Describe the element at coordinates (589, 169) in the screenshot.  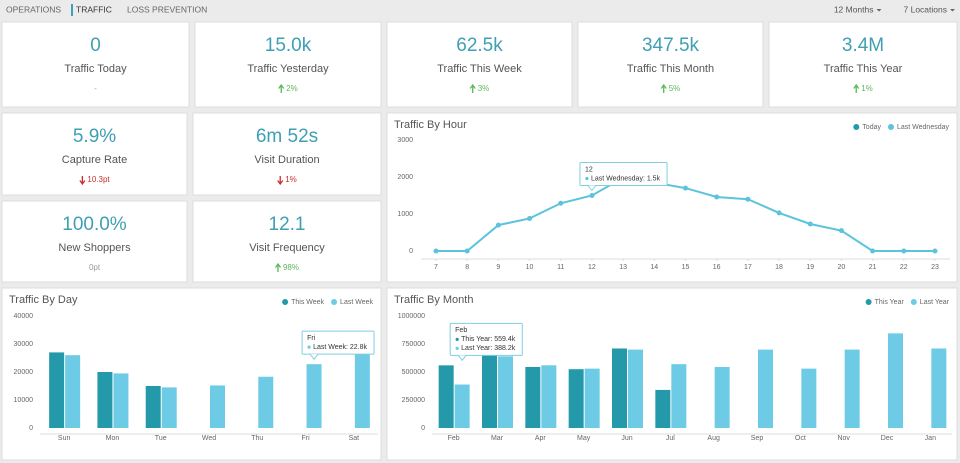
I see `tooltip-title: 12` at that location.